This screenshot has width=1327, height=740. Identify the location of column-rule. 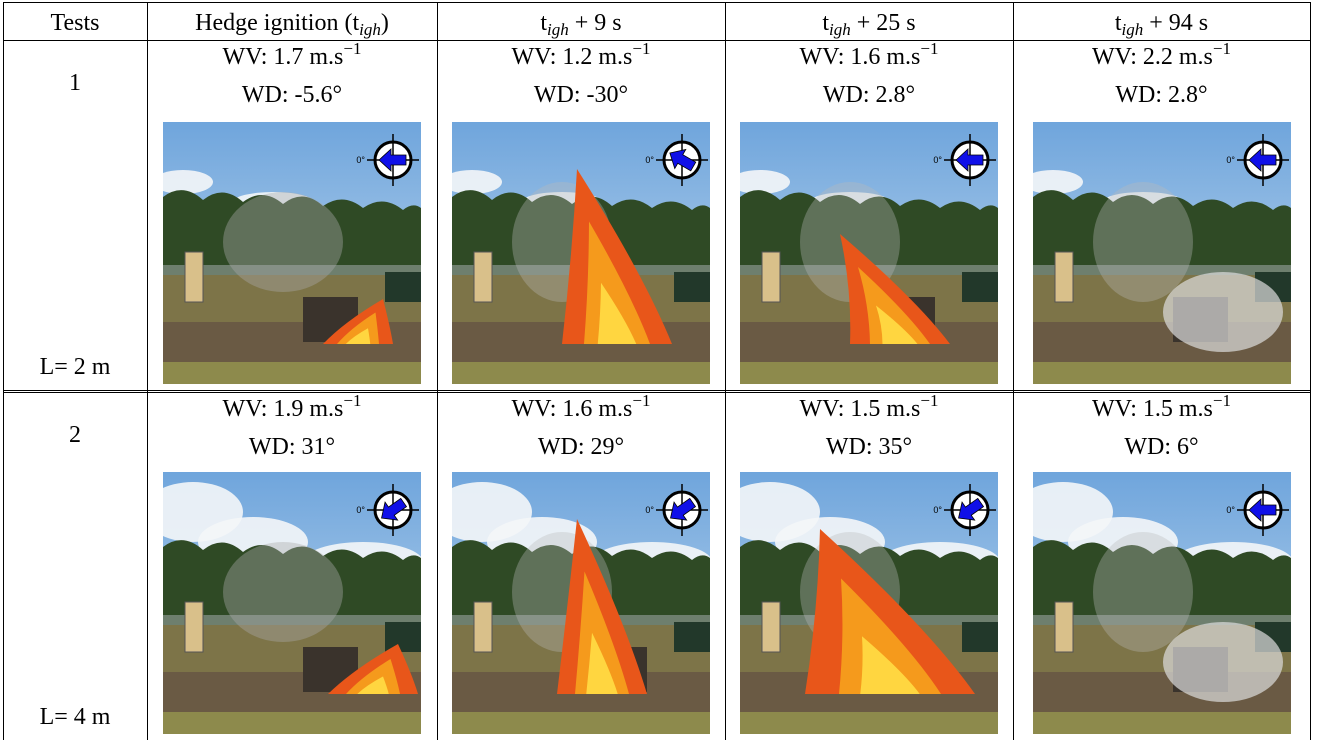
(147, 371).